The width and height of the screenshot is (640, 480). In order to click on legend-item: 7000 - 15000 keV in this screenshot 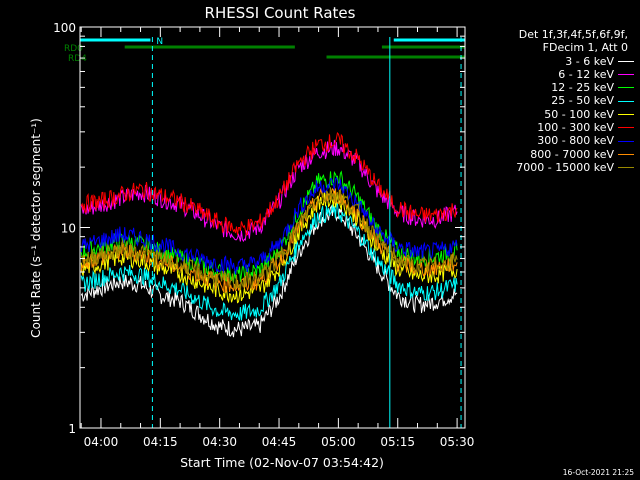, I will do `click(558, 167)`.